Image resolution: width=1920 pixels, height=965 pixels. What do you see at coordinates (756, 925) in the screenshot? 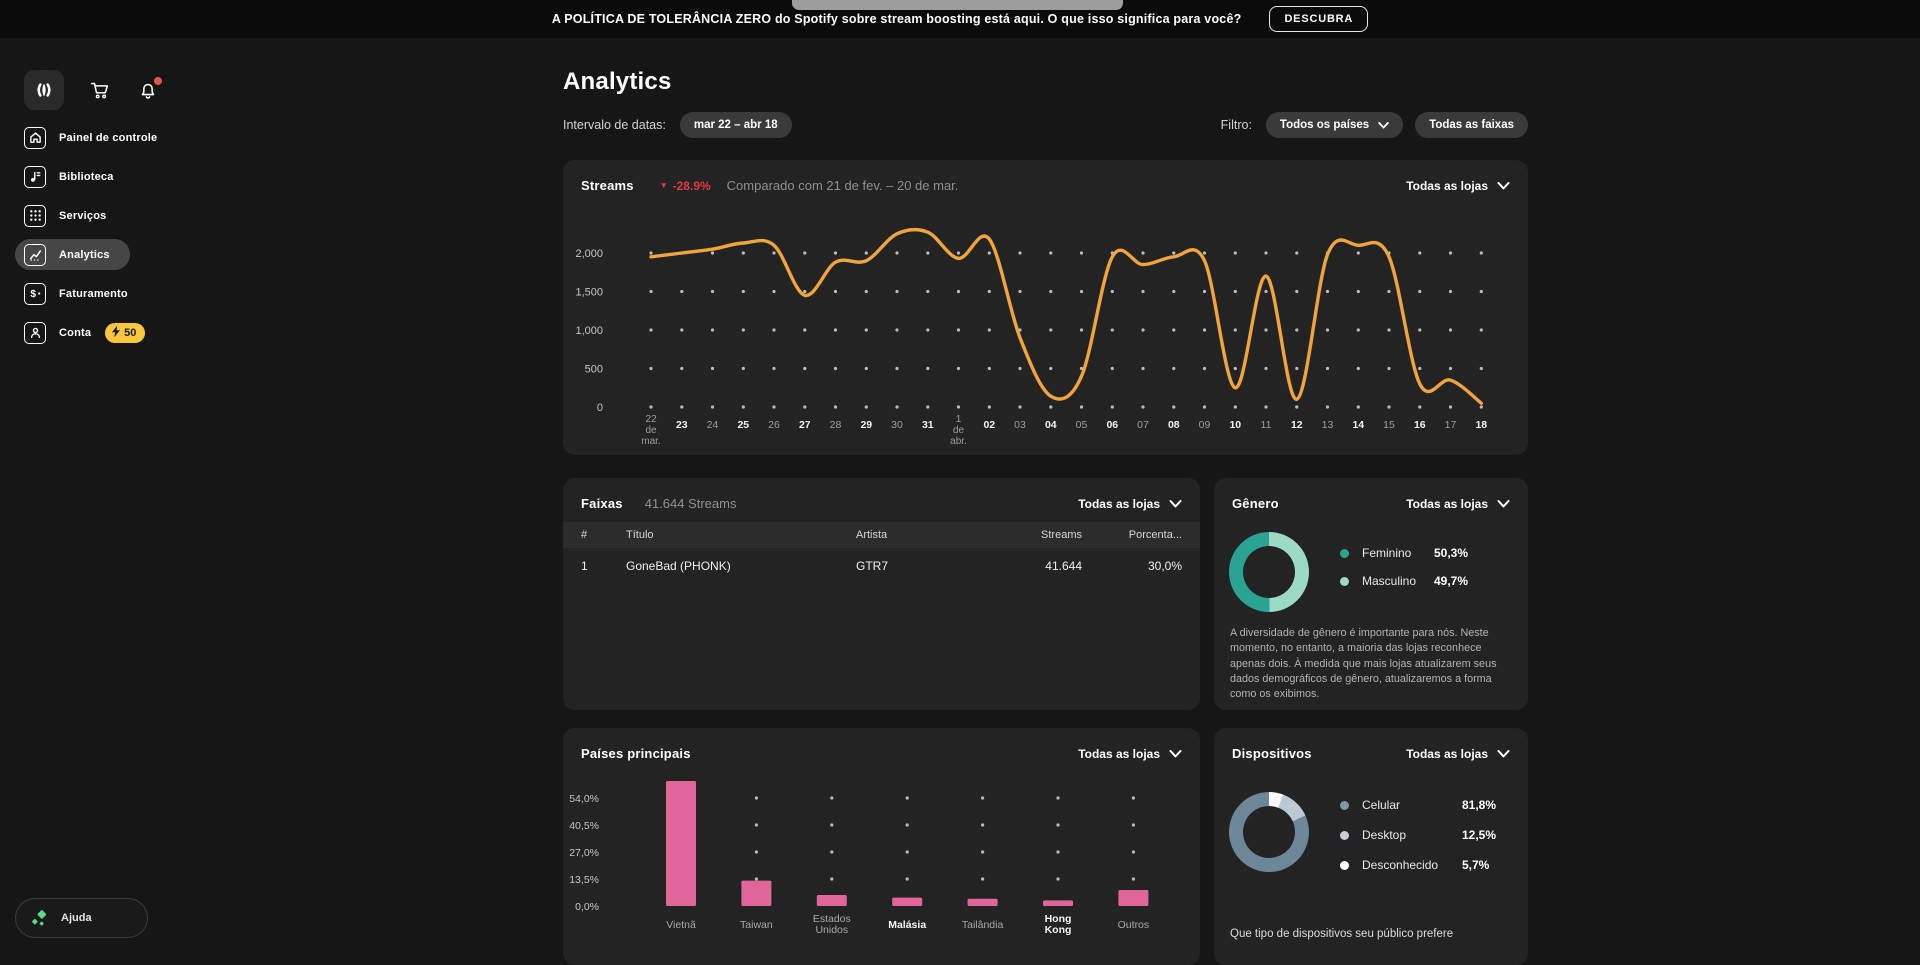
I see `svg-text: Taiwan` at bounding box center [756, 925].